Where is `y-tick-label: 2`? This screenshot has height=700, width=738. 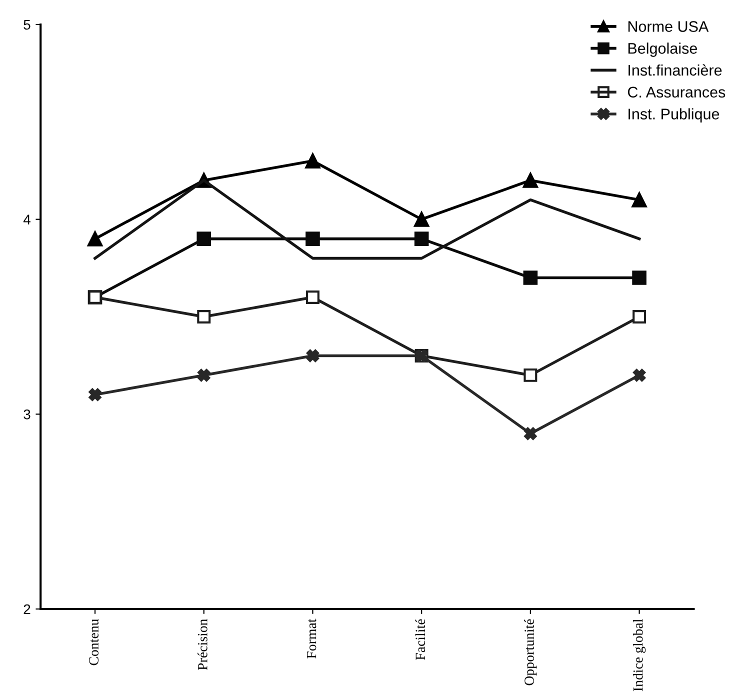 y-tick-label: 2 is located at coordinates (27, 609).